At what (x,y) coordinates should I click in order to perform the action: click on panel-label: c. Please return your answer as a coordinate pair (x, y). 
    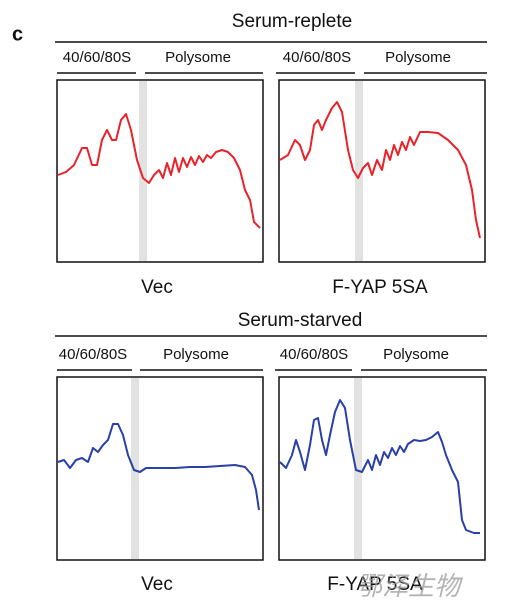
    Looking at the image, I should click on (17, 34).